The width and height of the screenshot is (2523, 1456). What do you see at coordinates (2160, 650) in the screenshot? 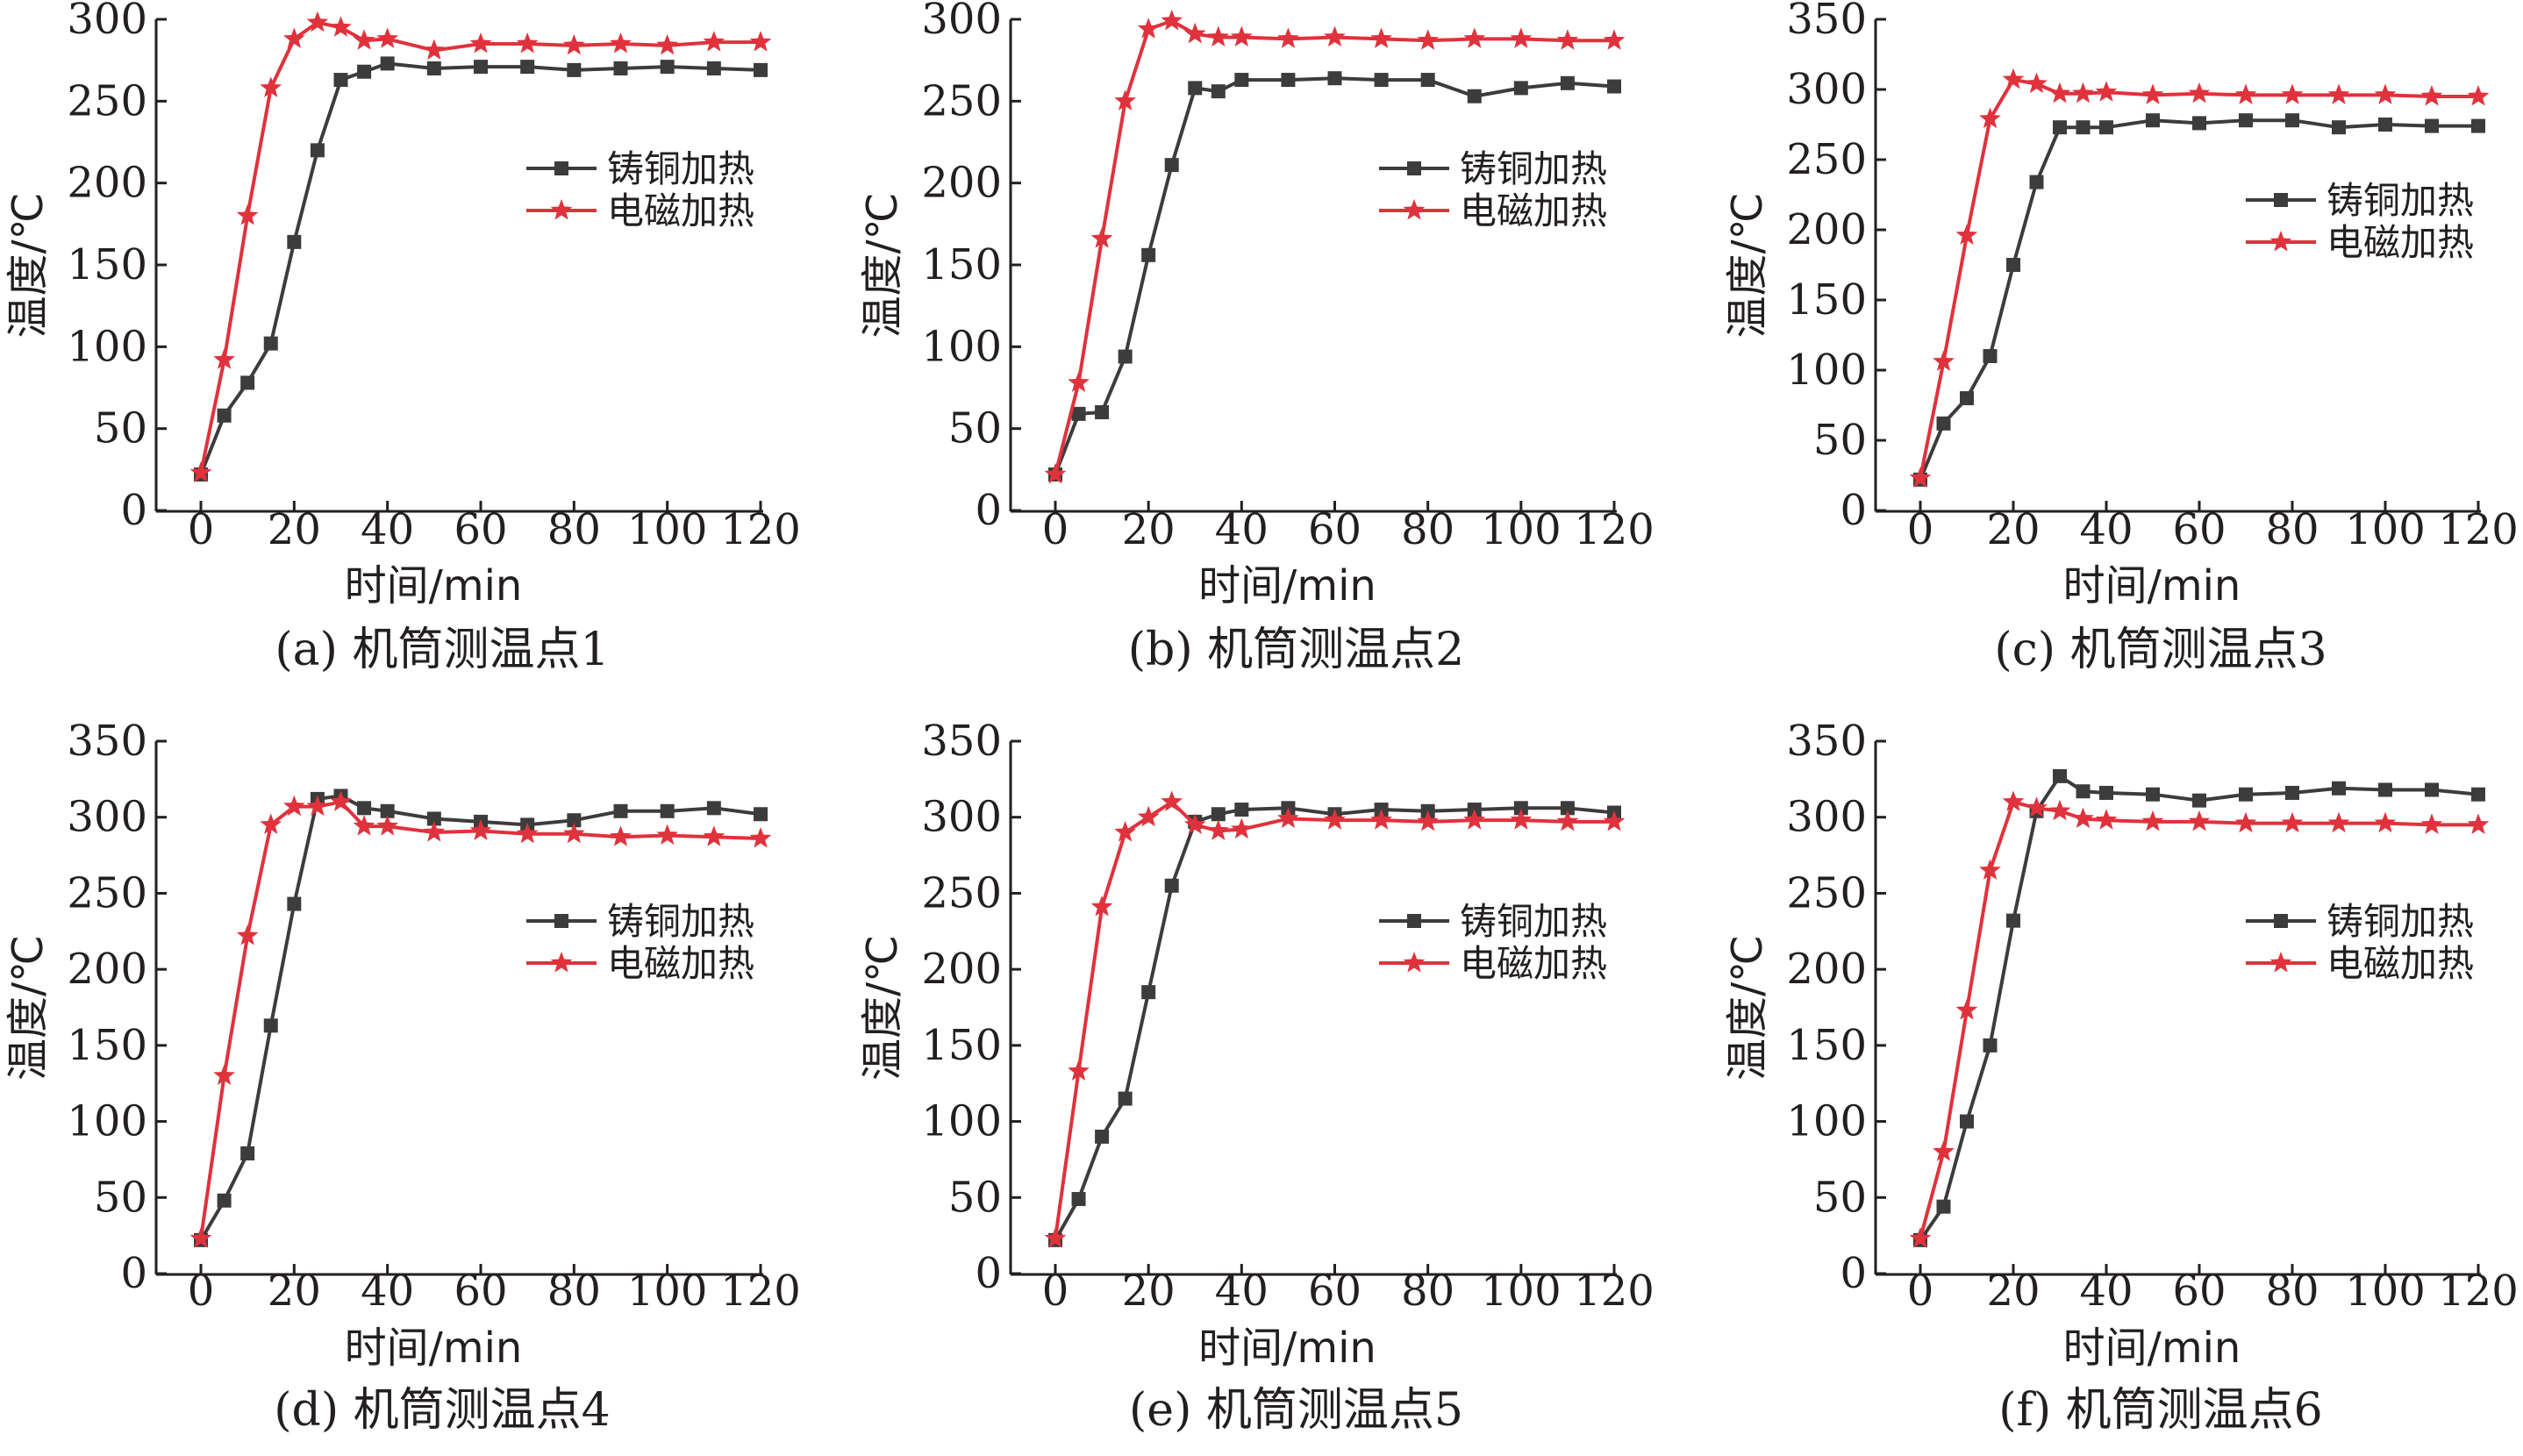
I see `chart-caption: (c) 机筒测温点3` at bounding box center [2160, 650].